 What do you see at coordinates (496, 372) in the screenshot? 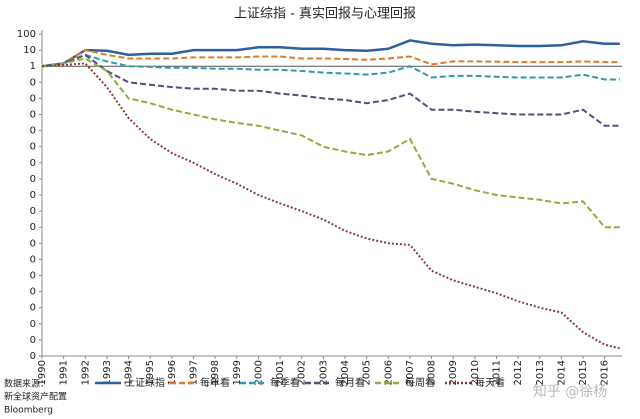
I see `x-tick-label: 2011` at bounding box center [496, 372].